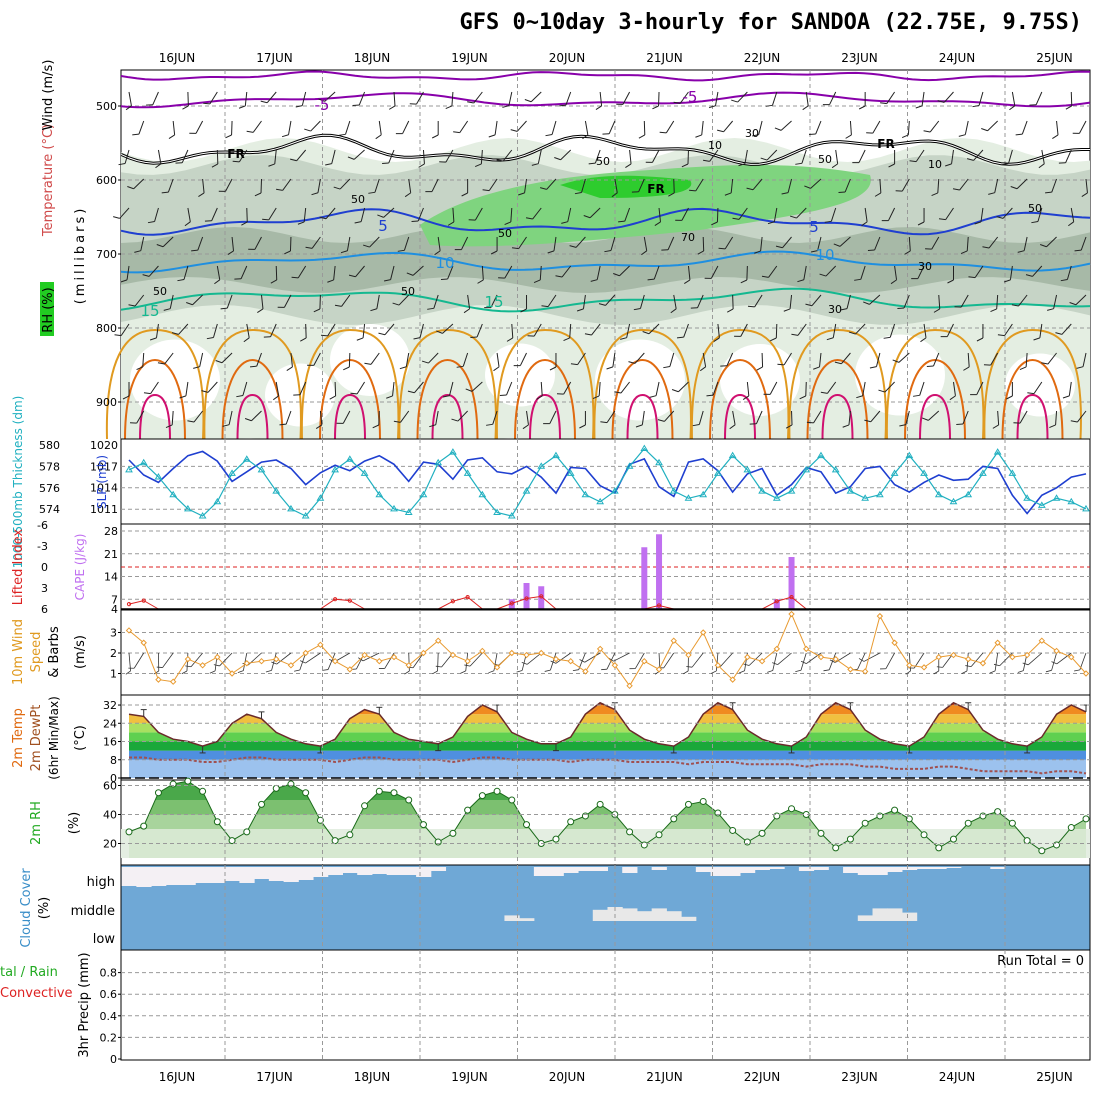 The height and width of the screenshot is (1100, 1100). I want to click on surface-wind-barb, so click(329, 661).